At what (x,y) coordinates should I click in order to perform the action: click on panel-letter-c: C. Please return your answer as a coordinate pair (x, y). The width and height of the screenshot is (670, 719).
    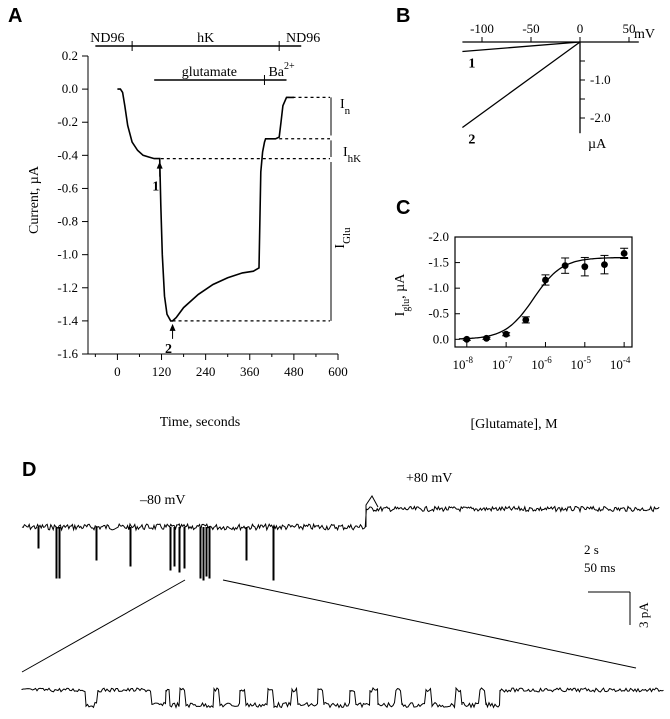
    Looking at the image, I should click on (403, 208).